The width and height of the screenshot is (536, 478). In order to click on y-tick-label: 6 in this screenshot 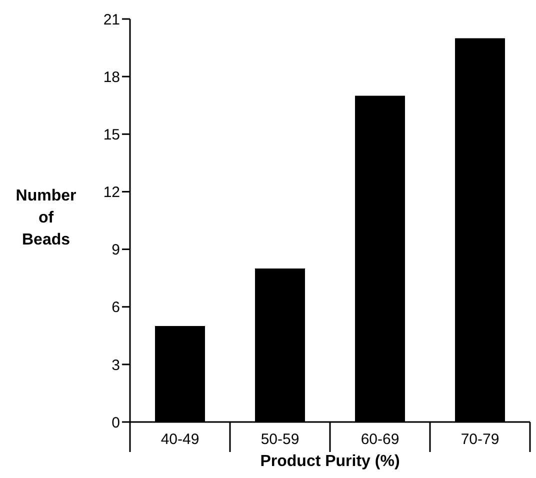, I will do `click(116, 307)`.